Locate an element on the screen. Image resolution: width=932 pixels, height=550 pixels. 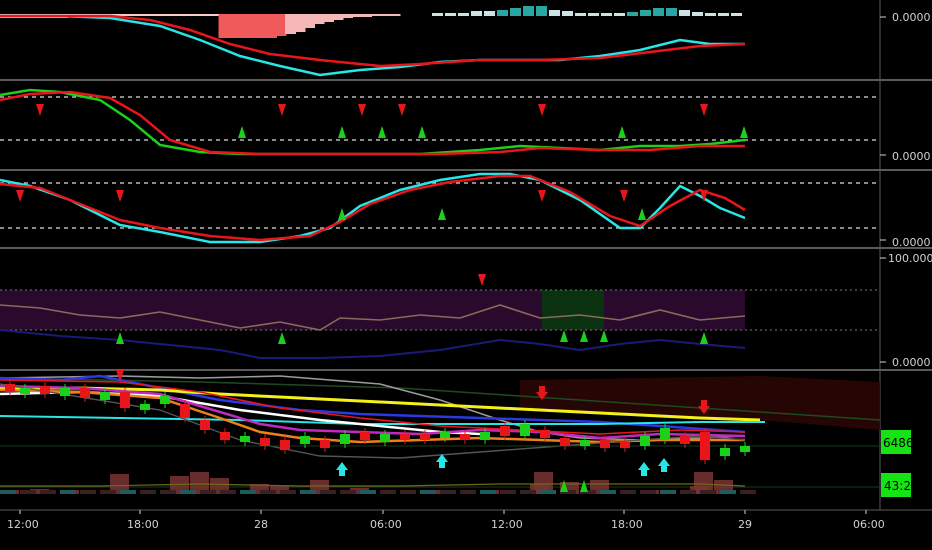
x-tick-label-6: 18:00 is located at coordinates (627, 524).